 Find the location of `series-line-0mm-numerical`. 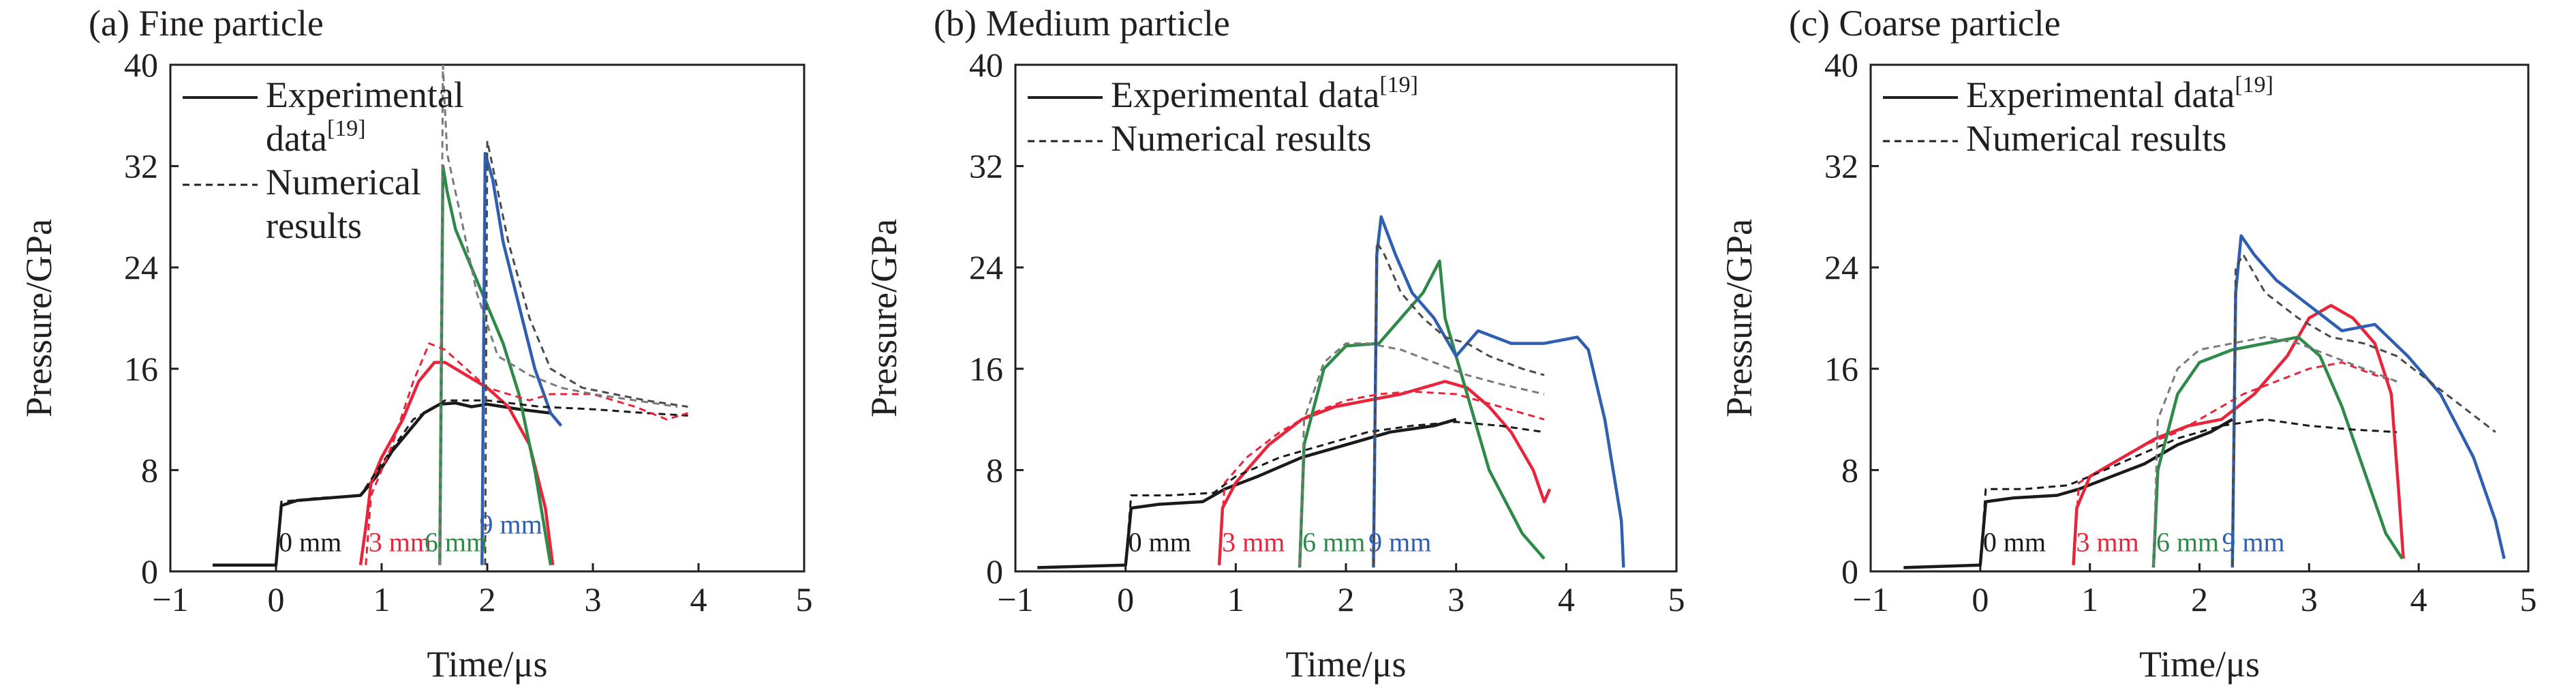

series-line-0mm-numerical is located at coordinates (481, 482).